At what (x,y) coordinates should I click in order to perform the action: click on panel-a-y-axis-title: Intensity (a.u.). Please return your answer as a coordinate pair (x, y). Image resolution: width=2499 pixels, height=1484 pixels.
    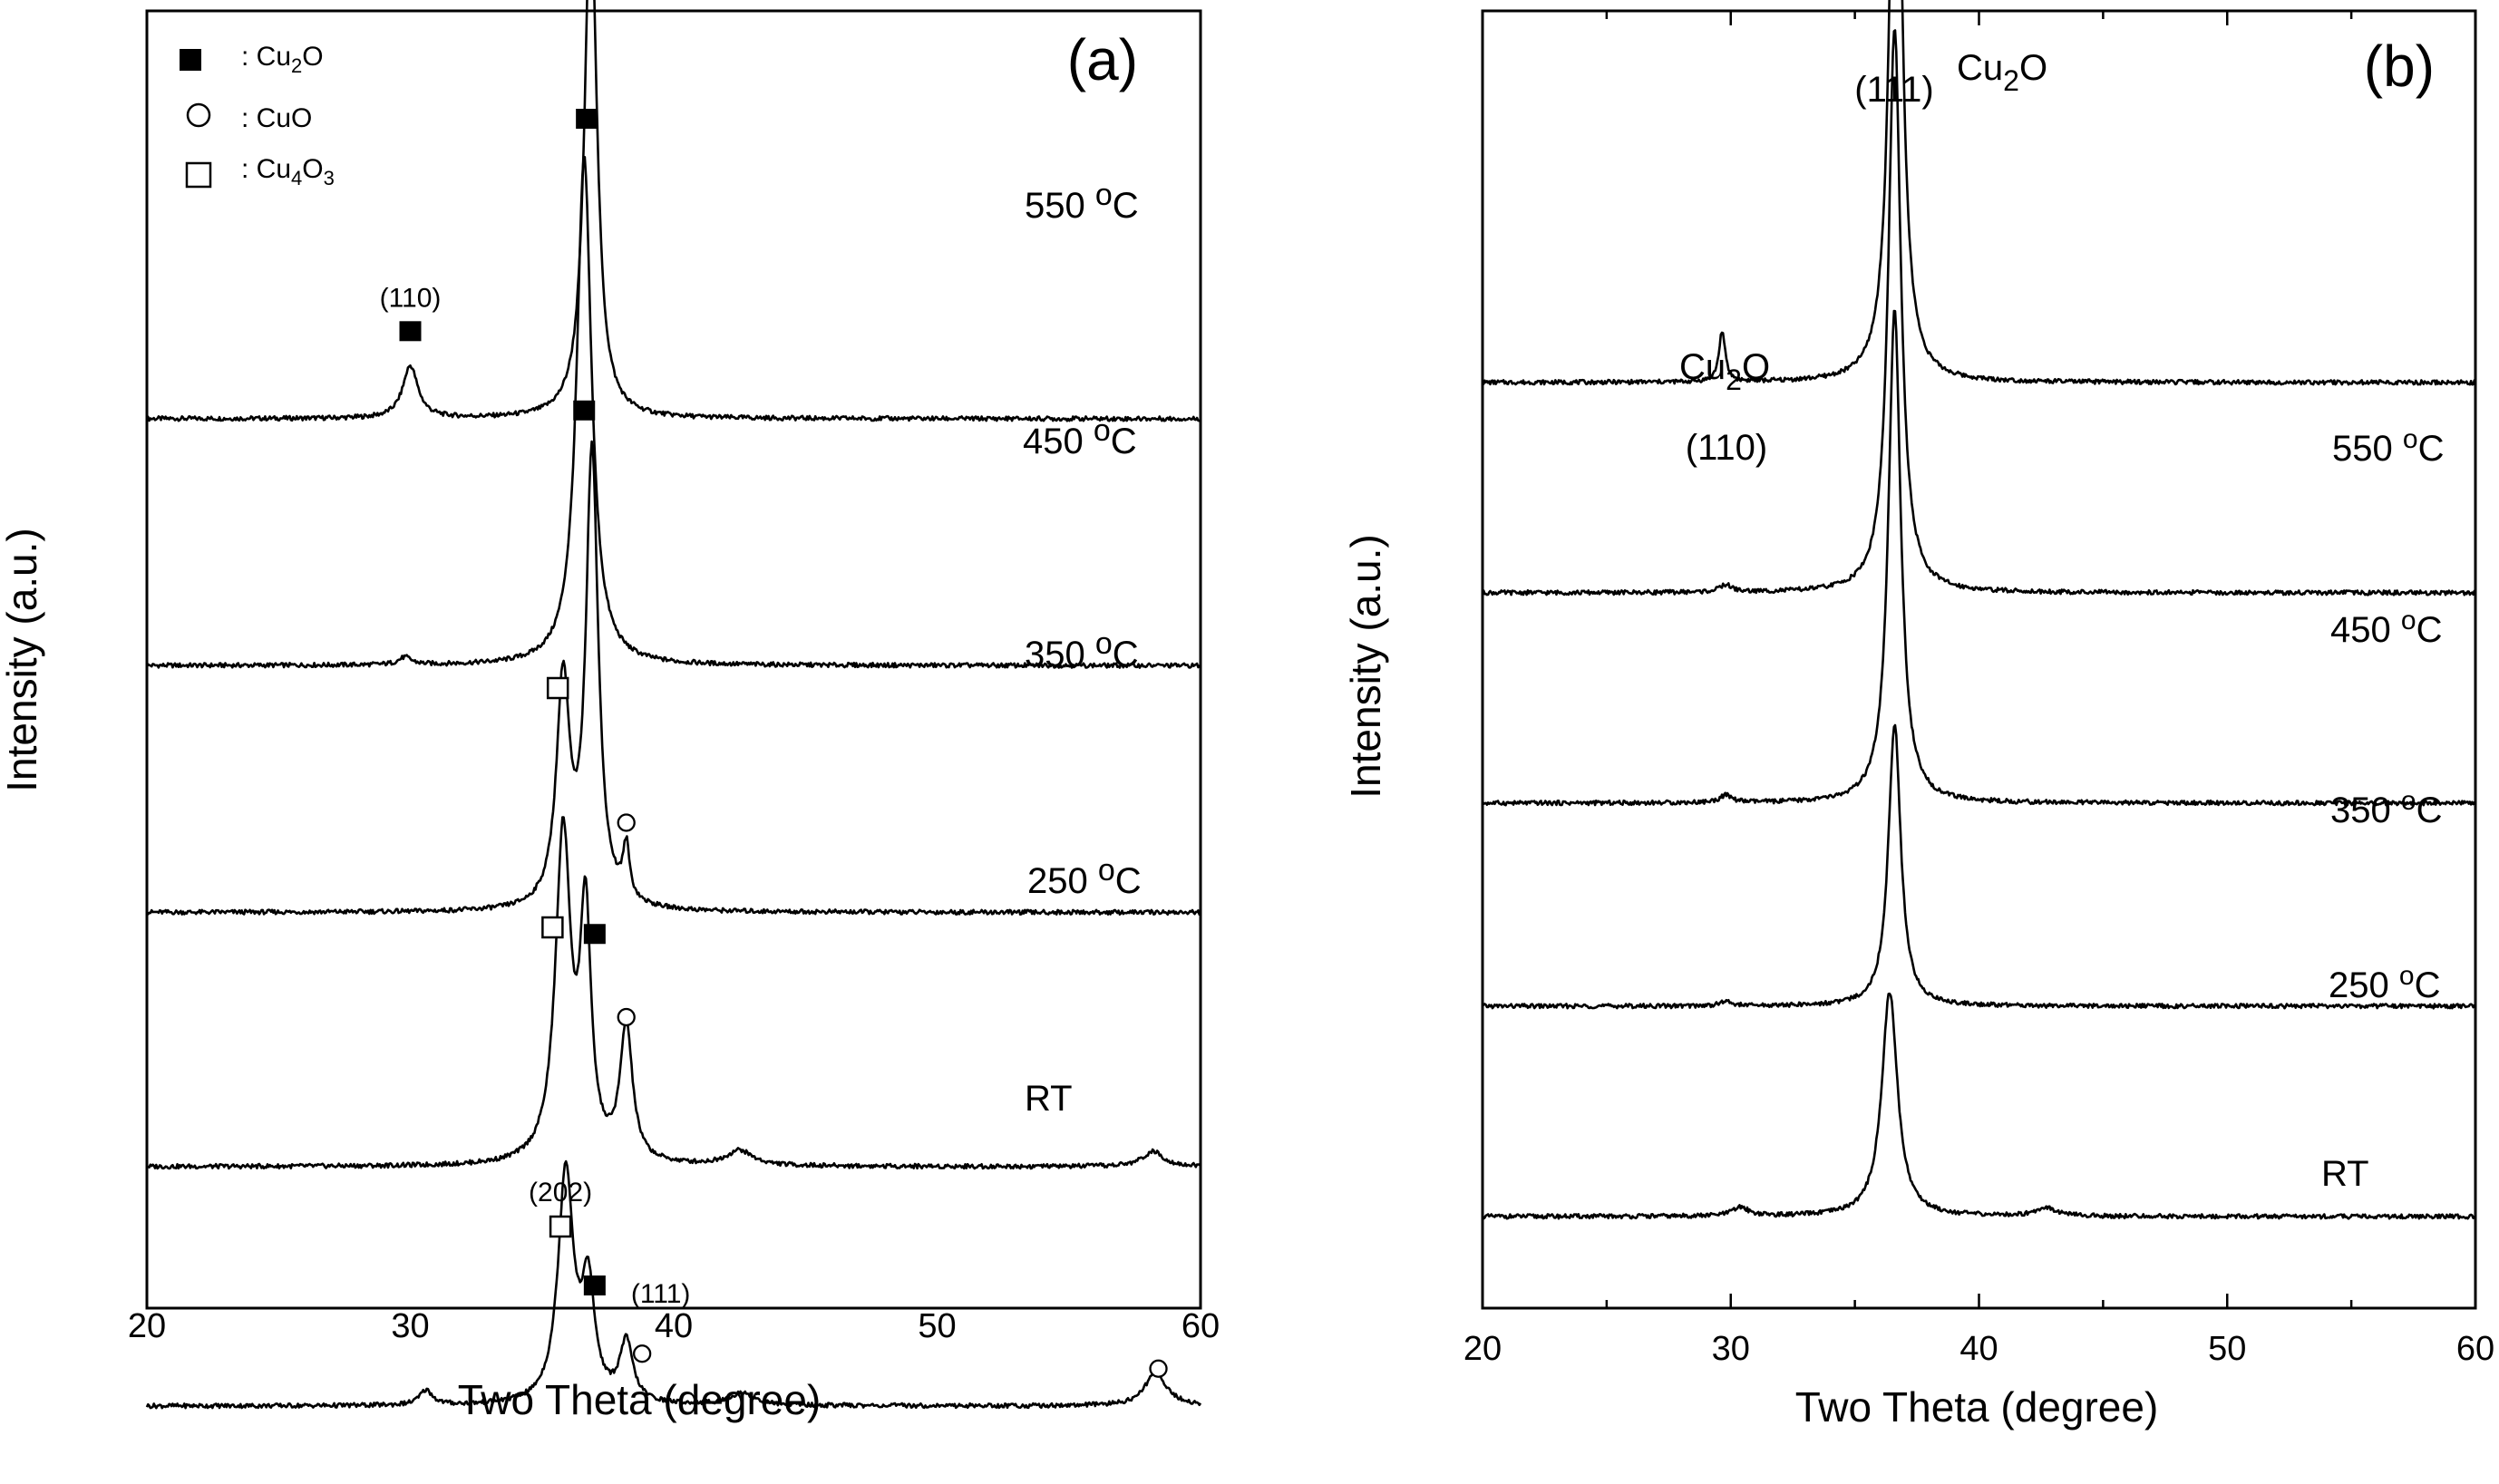
    Looking at the image, I should click on (22, 659).